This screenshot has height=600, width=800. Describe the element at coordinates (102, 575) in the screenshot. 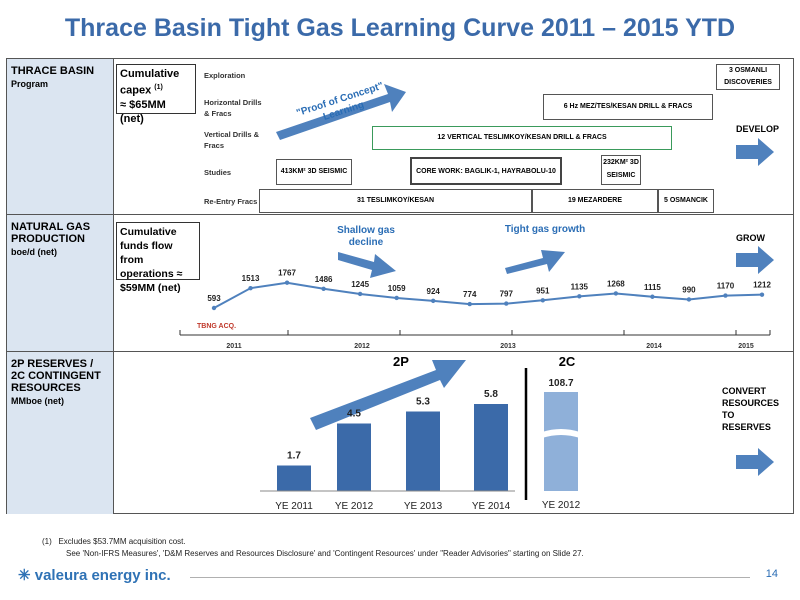

I see `logo-text: valeura energy inc.` at that location.